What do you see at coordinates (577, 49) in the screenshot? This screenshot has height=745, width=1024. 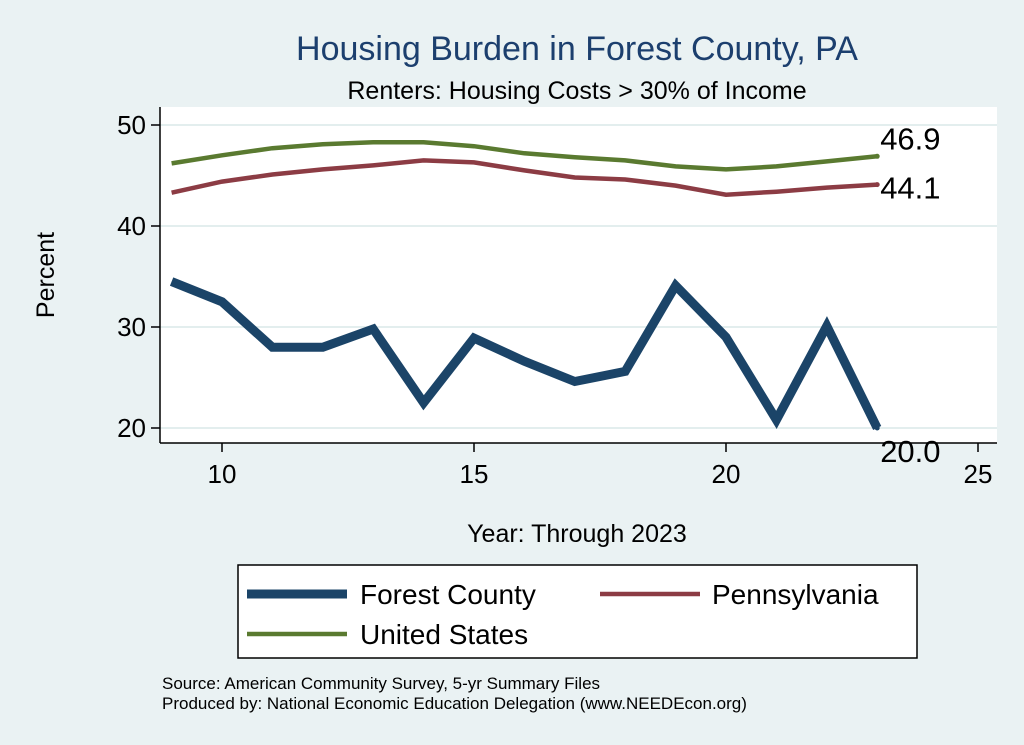 I see `chart-title: Housing Burden in Forest County, PA` at bounding box center [577, 49].